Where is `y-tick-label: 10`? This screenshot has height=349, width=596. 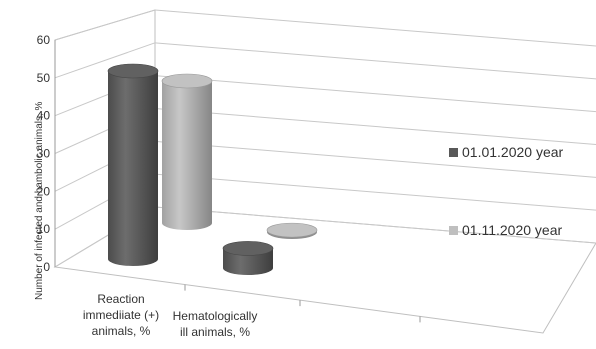
y-tick-label: 10 is located at coordinates (44, 229).